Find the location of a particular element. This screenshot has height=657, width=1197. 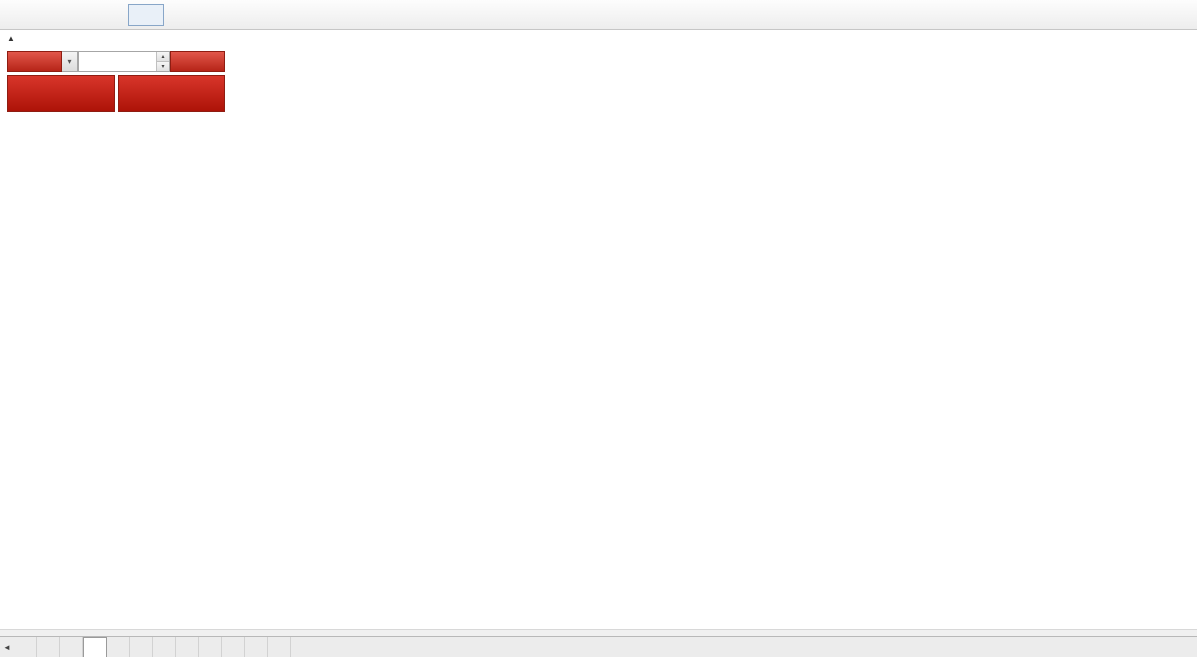

chevron-down-icon: ▾ is located at coordinates (69, 61).